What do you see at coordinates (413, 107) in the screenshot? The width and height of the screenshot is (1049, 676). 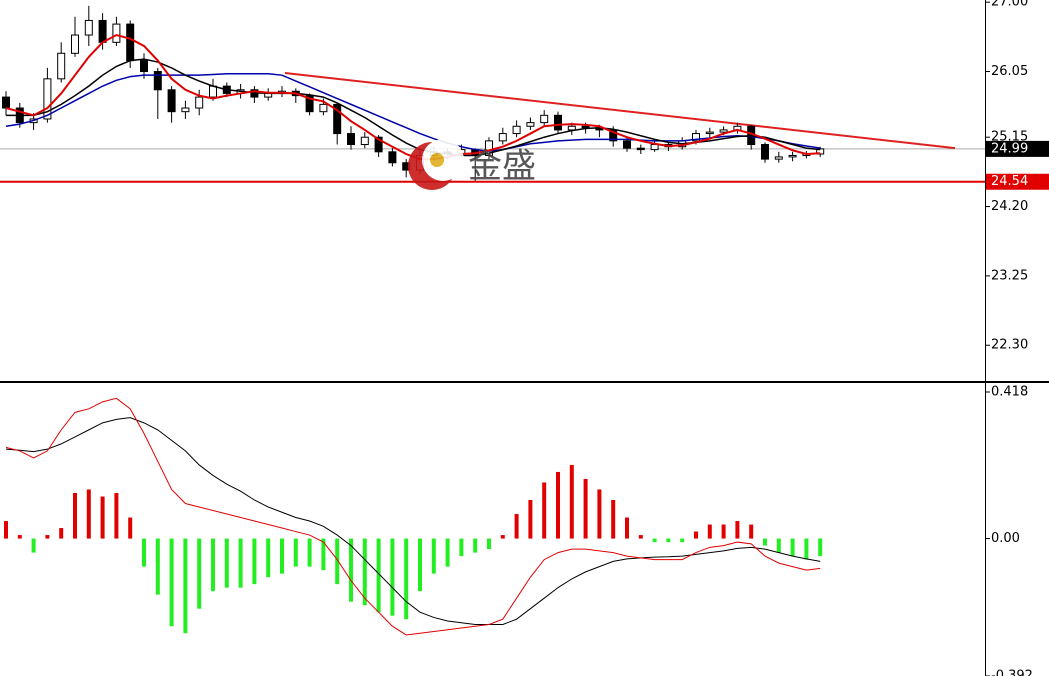 I see `line` at bounding box center [413, 107].